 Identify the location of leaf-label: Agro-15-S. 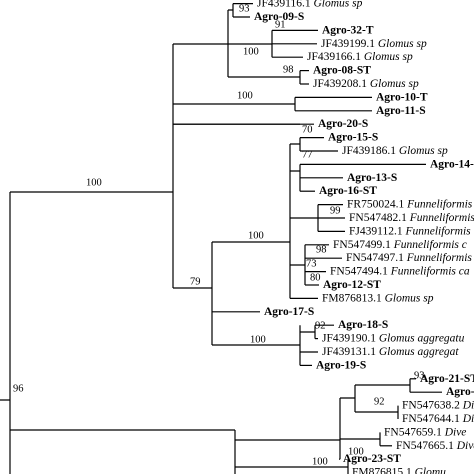
(353, 137).